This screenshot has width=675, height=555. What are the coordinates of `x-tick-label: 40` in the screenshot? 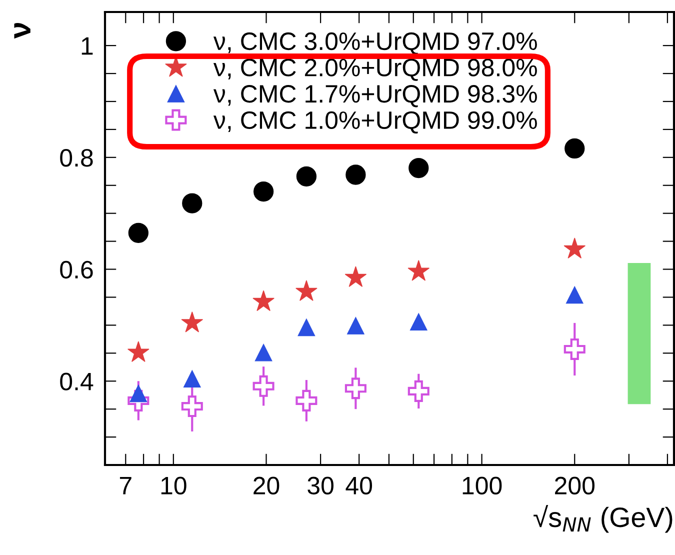 It's located at (359, 485).